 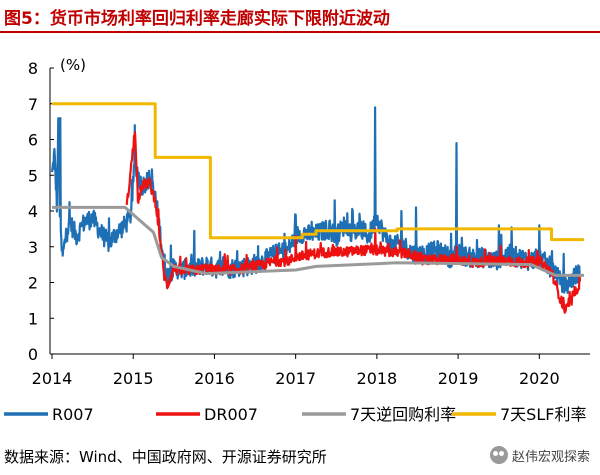 I want to click on x-tick-label: 2018, so click(x=377, y=378).